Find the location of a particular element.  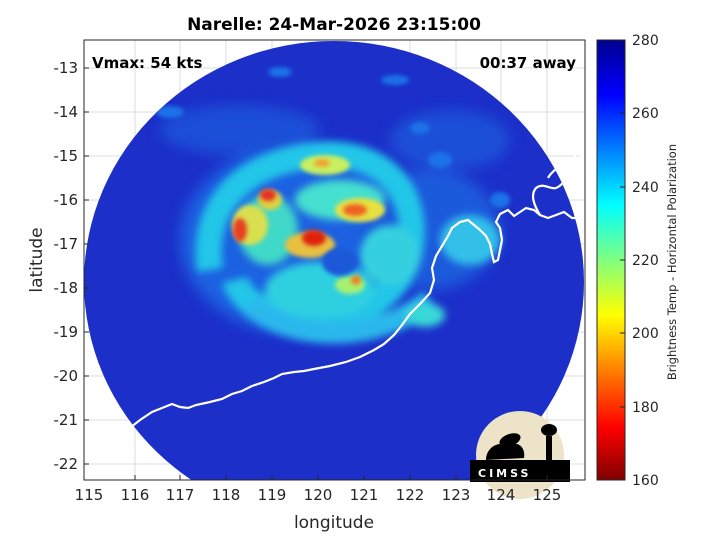

y-tick-label: -21 is located at coordinates (66, 420).